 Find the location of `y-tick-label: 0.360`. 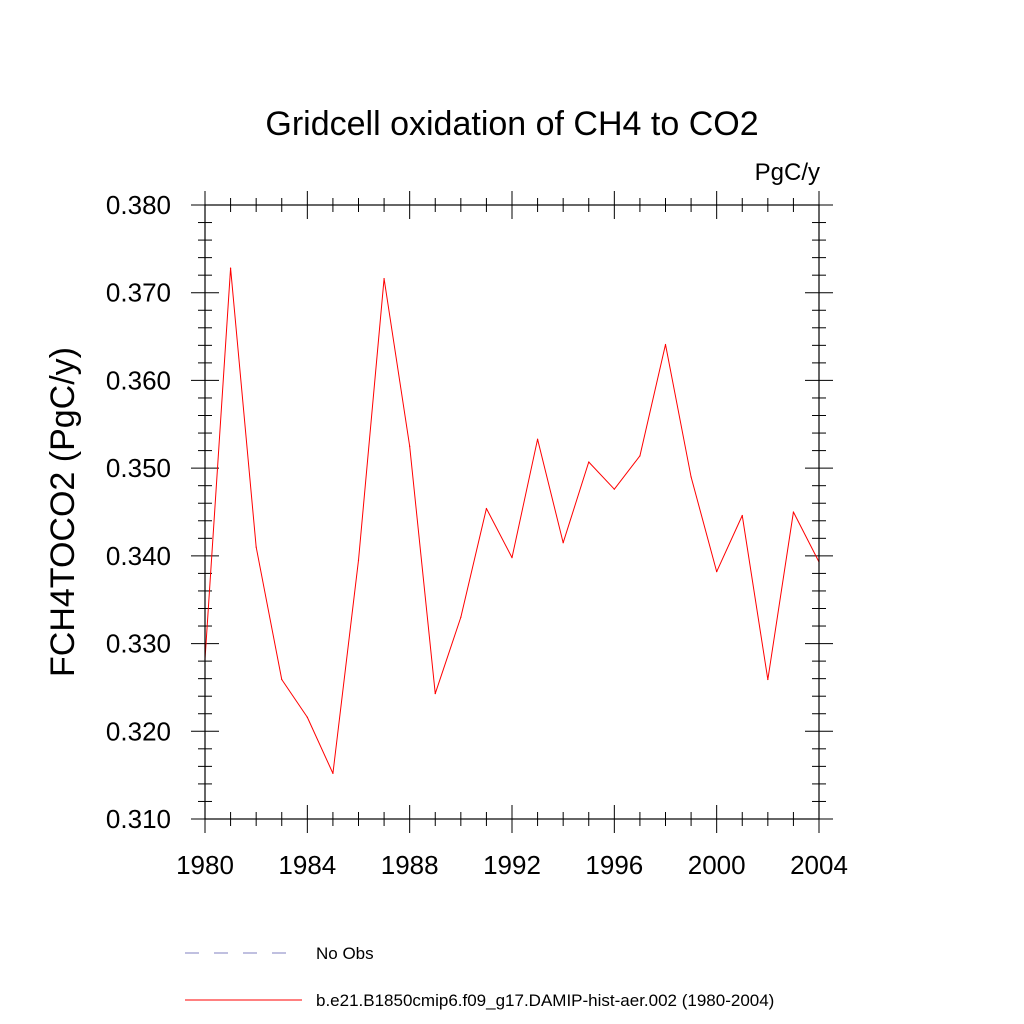

y-tick-label: 0.360 is located at coordinates (138, 380).